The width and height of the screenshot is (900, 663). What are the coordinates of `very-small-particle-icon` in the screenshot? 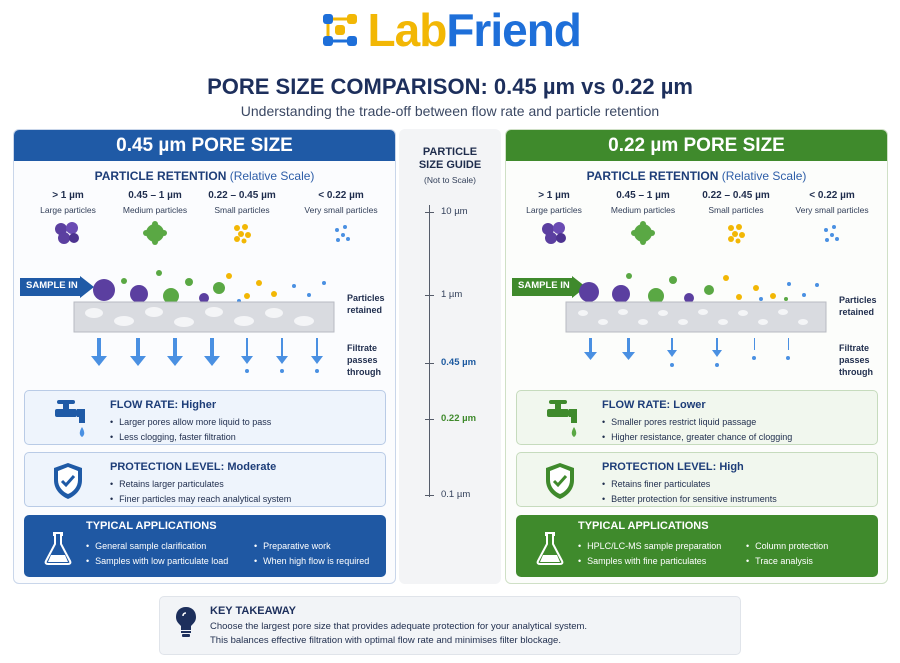 It's located at (831, 233).